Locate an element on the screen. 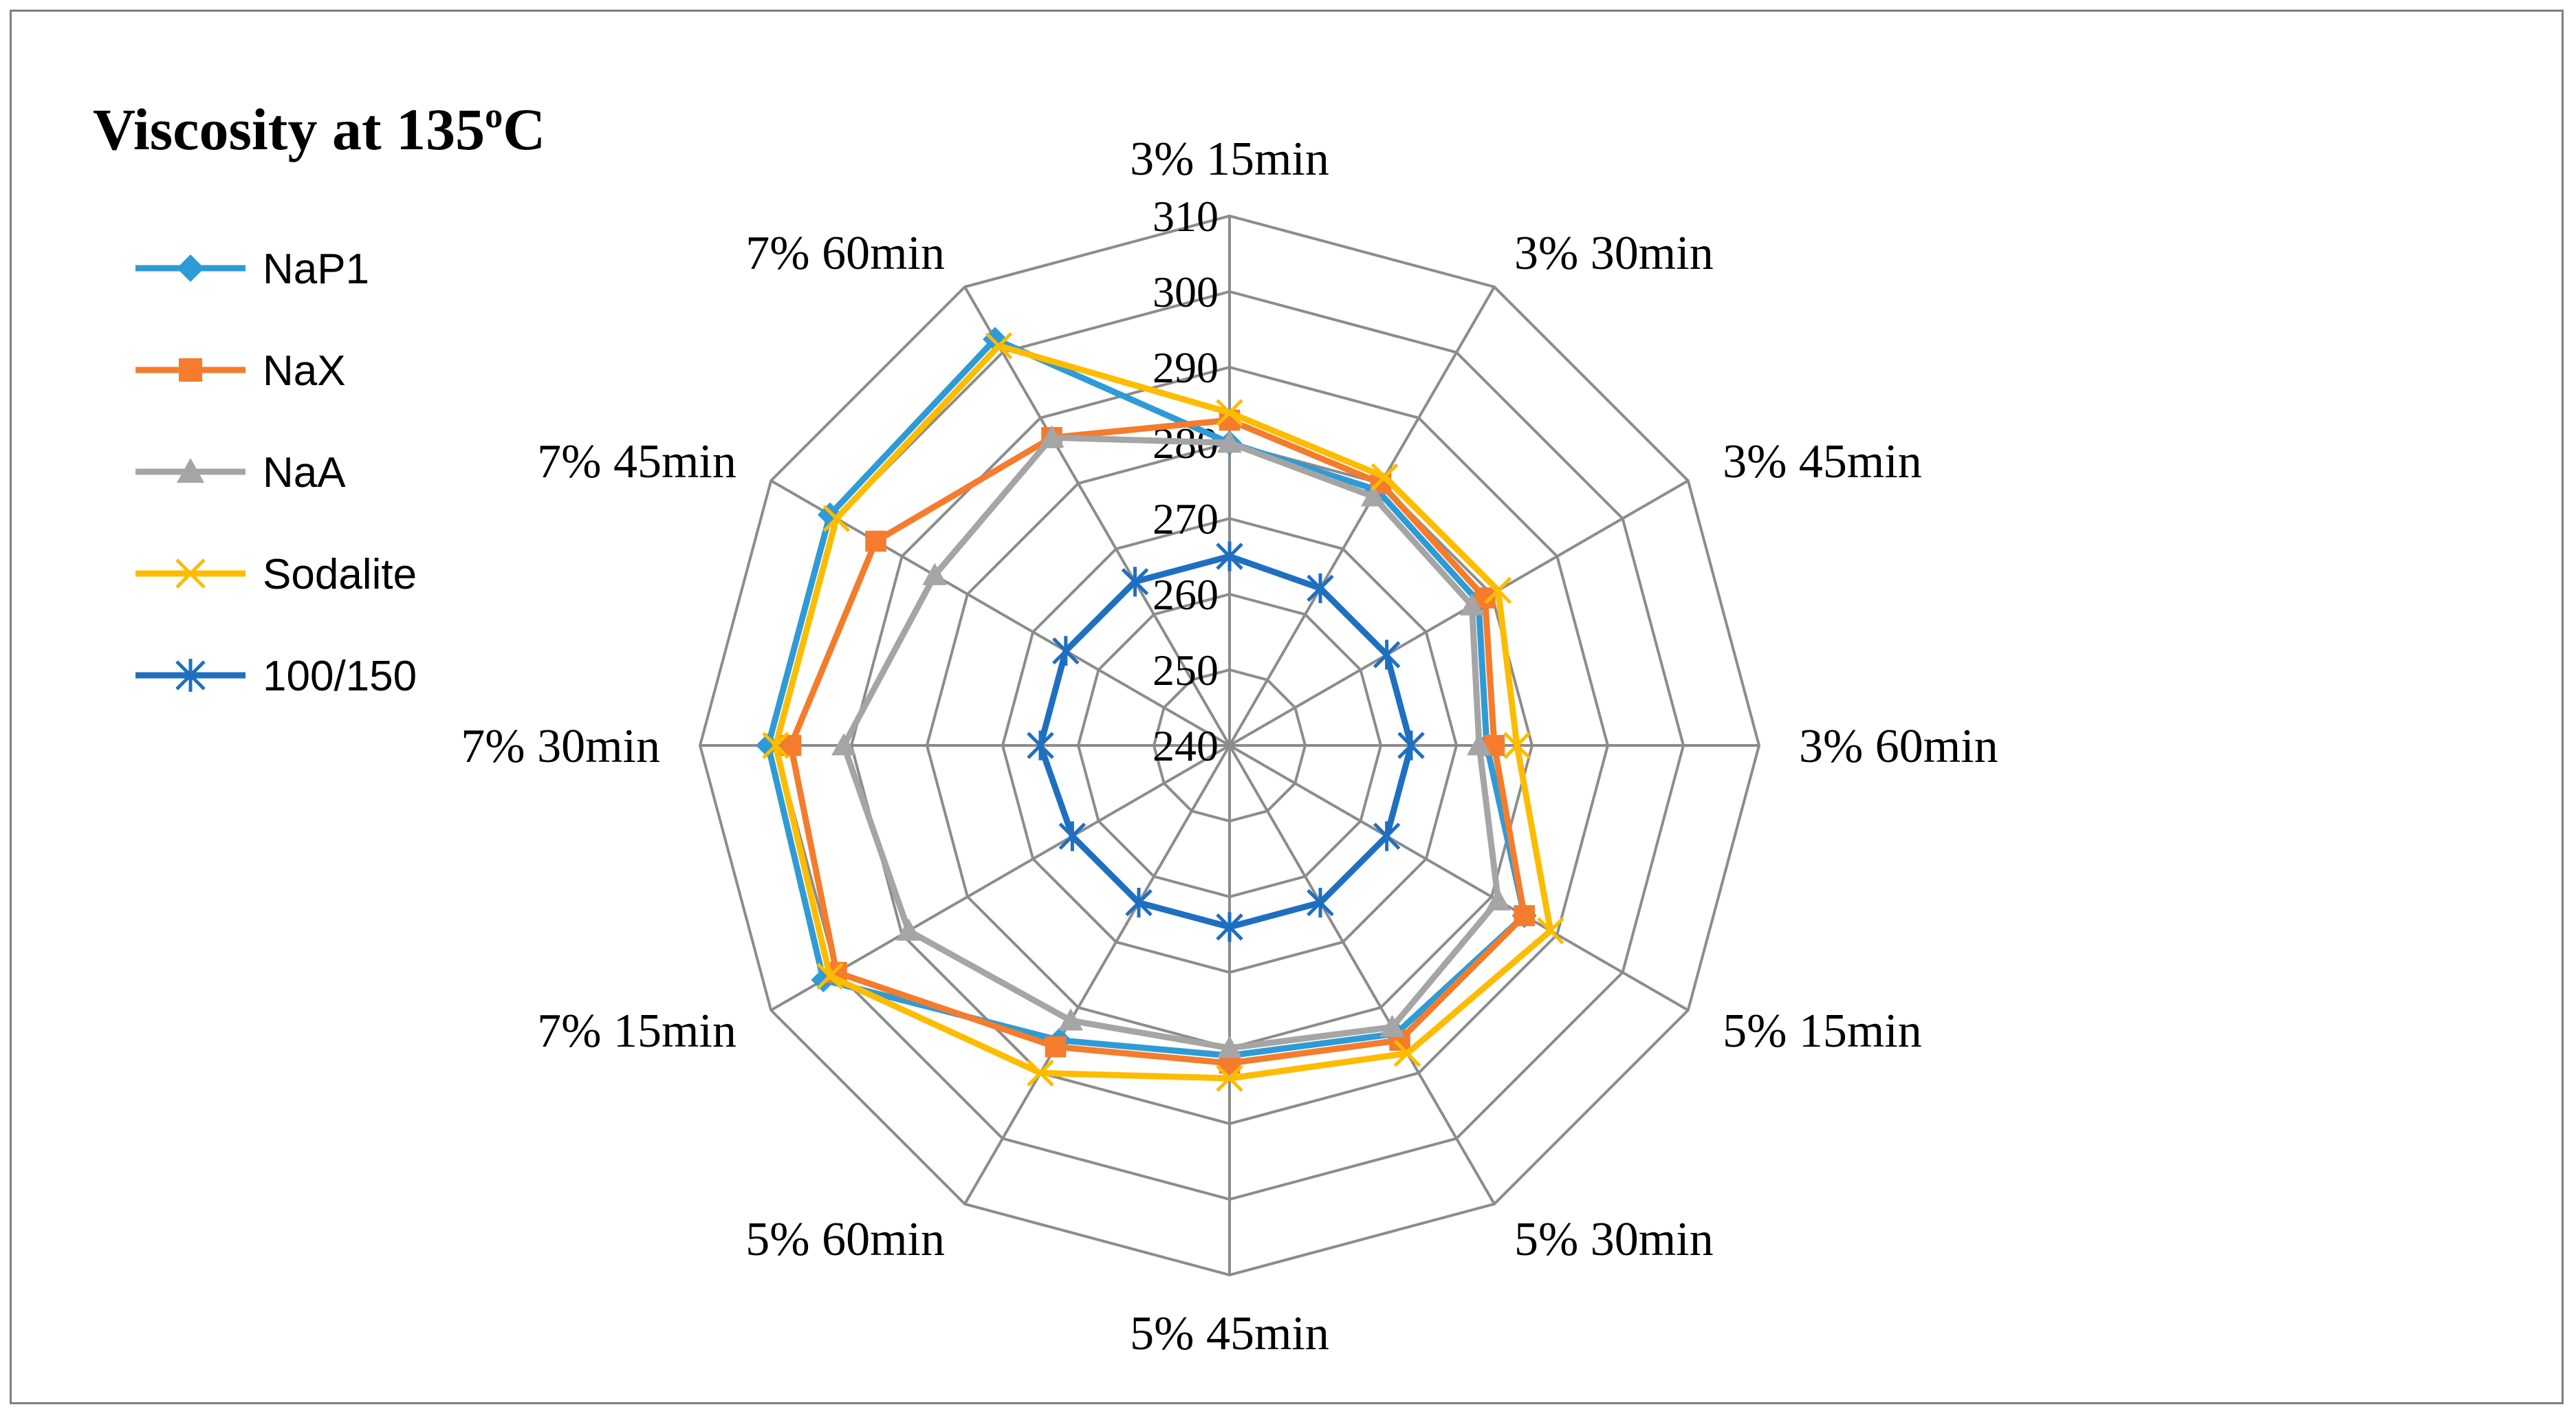  category-label: 3% 45min is located at coordinates (1822, 461).